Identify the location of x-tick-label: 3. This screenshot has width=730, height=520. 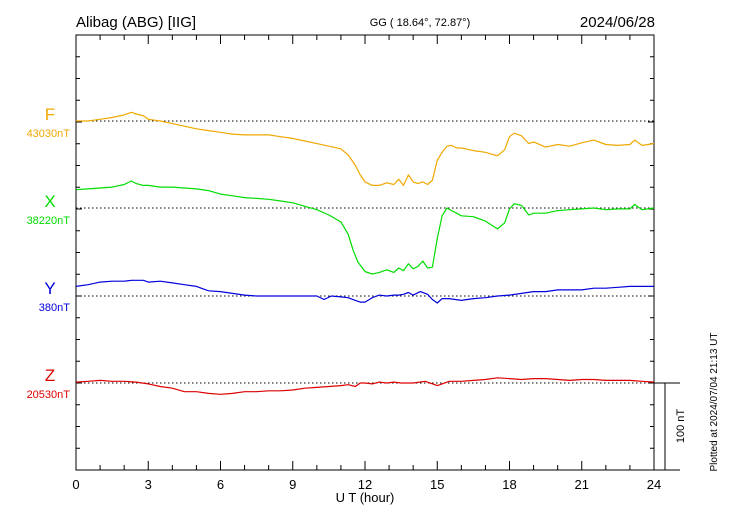
(148, 484).